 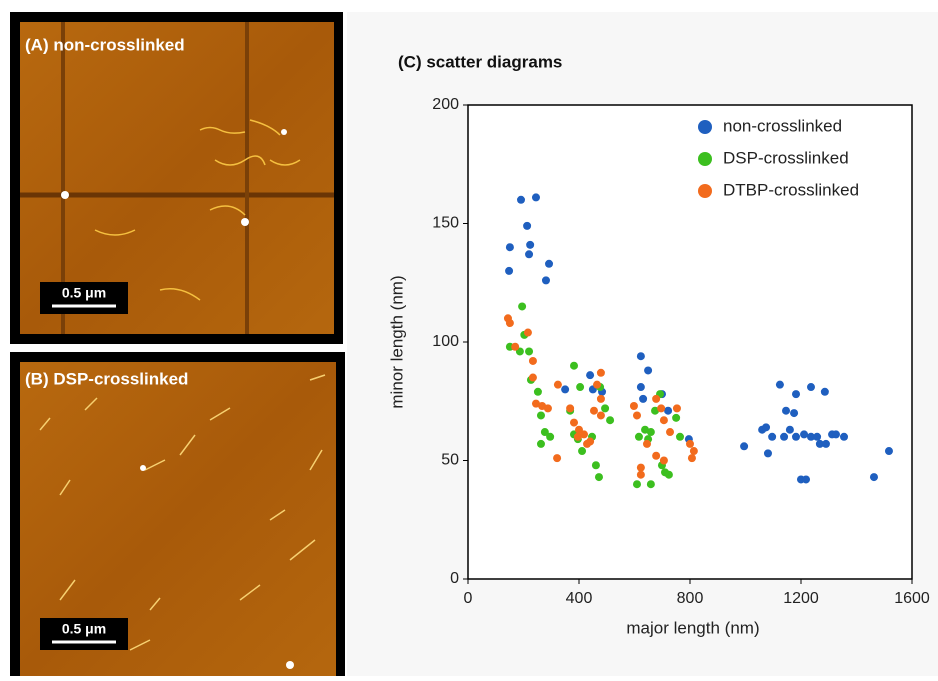 I want to click on y-axis-label: minor length (nm), so click(x=396, y=341).